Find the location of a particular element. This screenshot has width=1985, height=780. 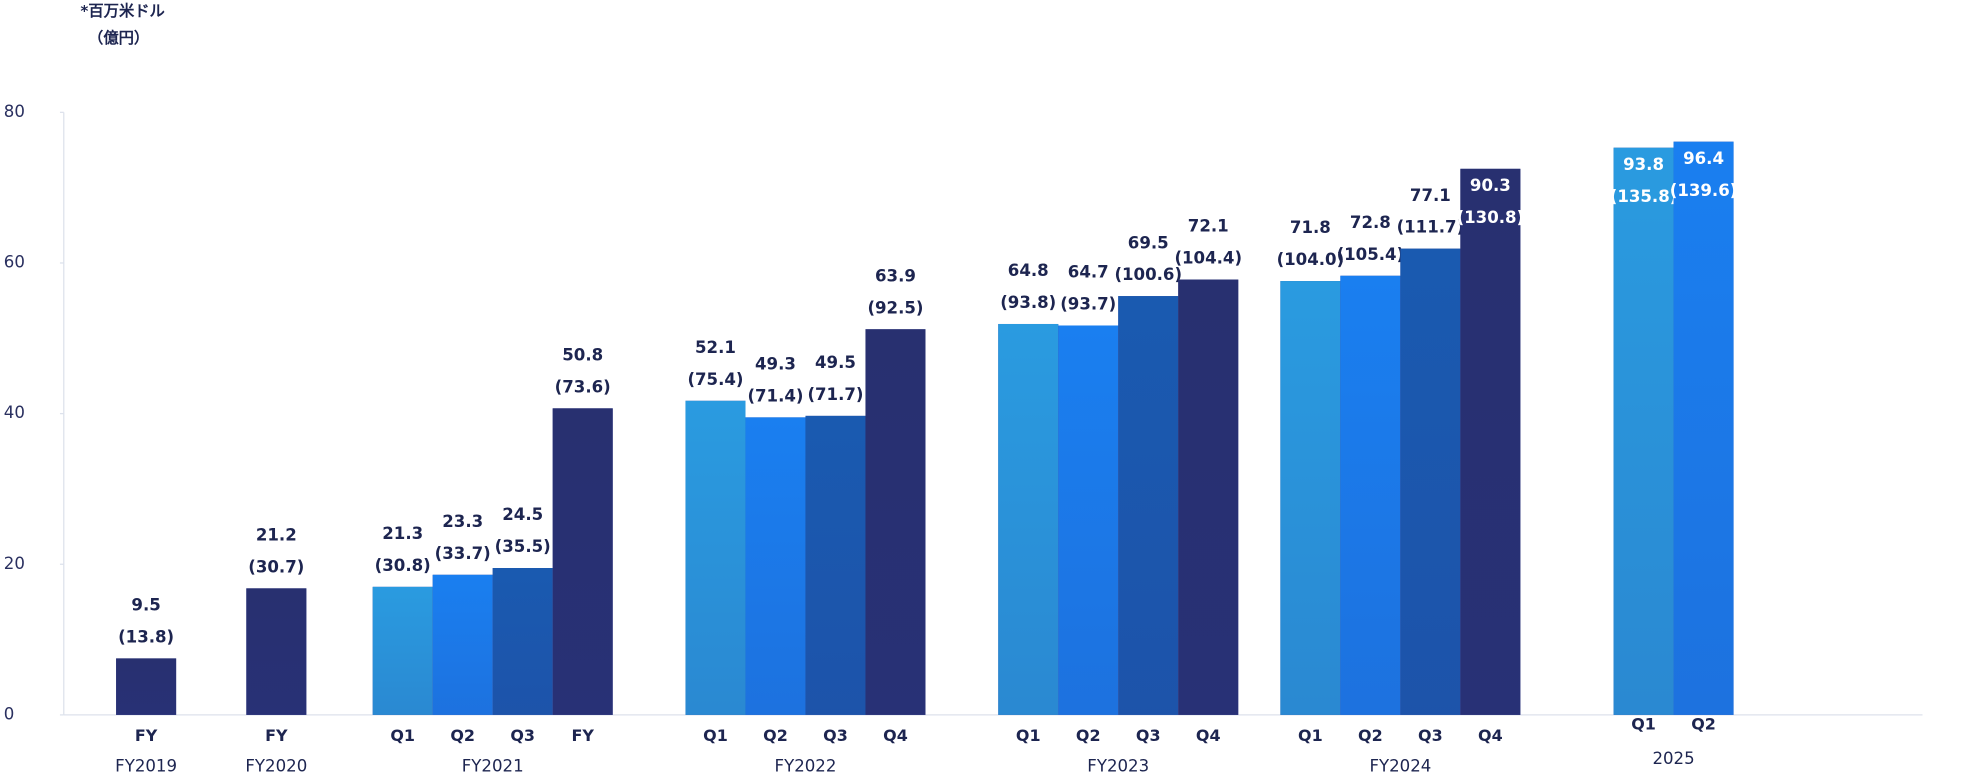

value-label: 21.2 is located at coordinates (276, 535).